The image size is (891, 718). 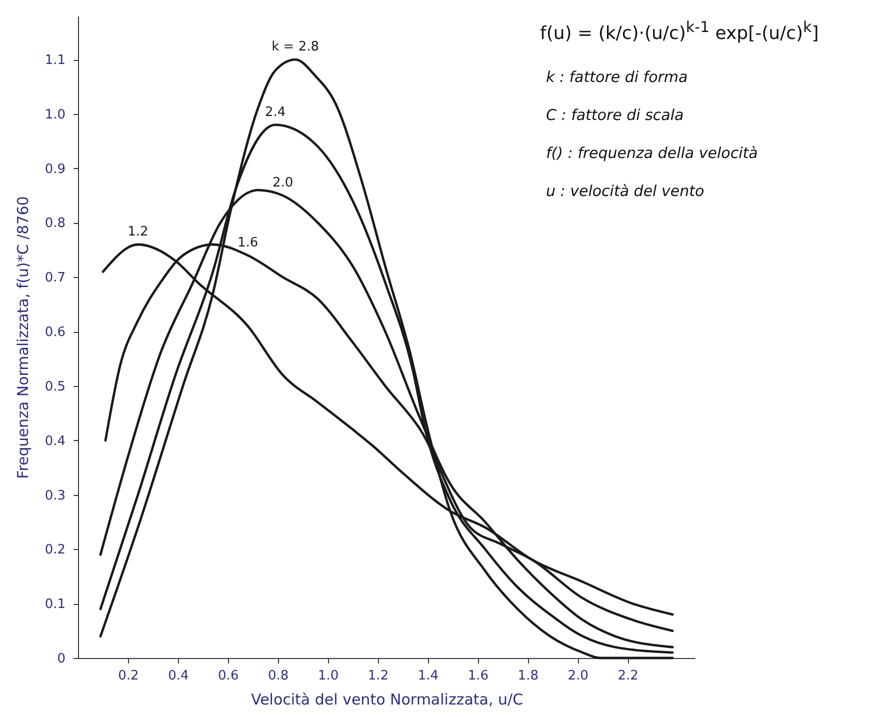 What do you see at coordinates (328, 676) in the screenshot?
I see `x-tick-label: 1.0` at bounding box center [328, 676].